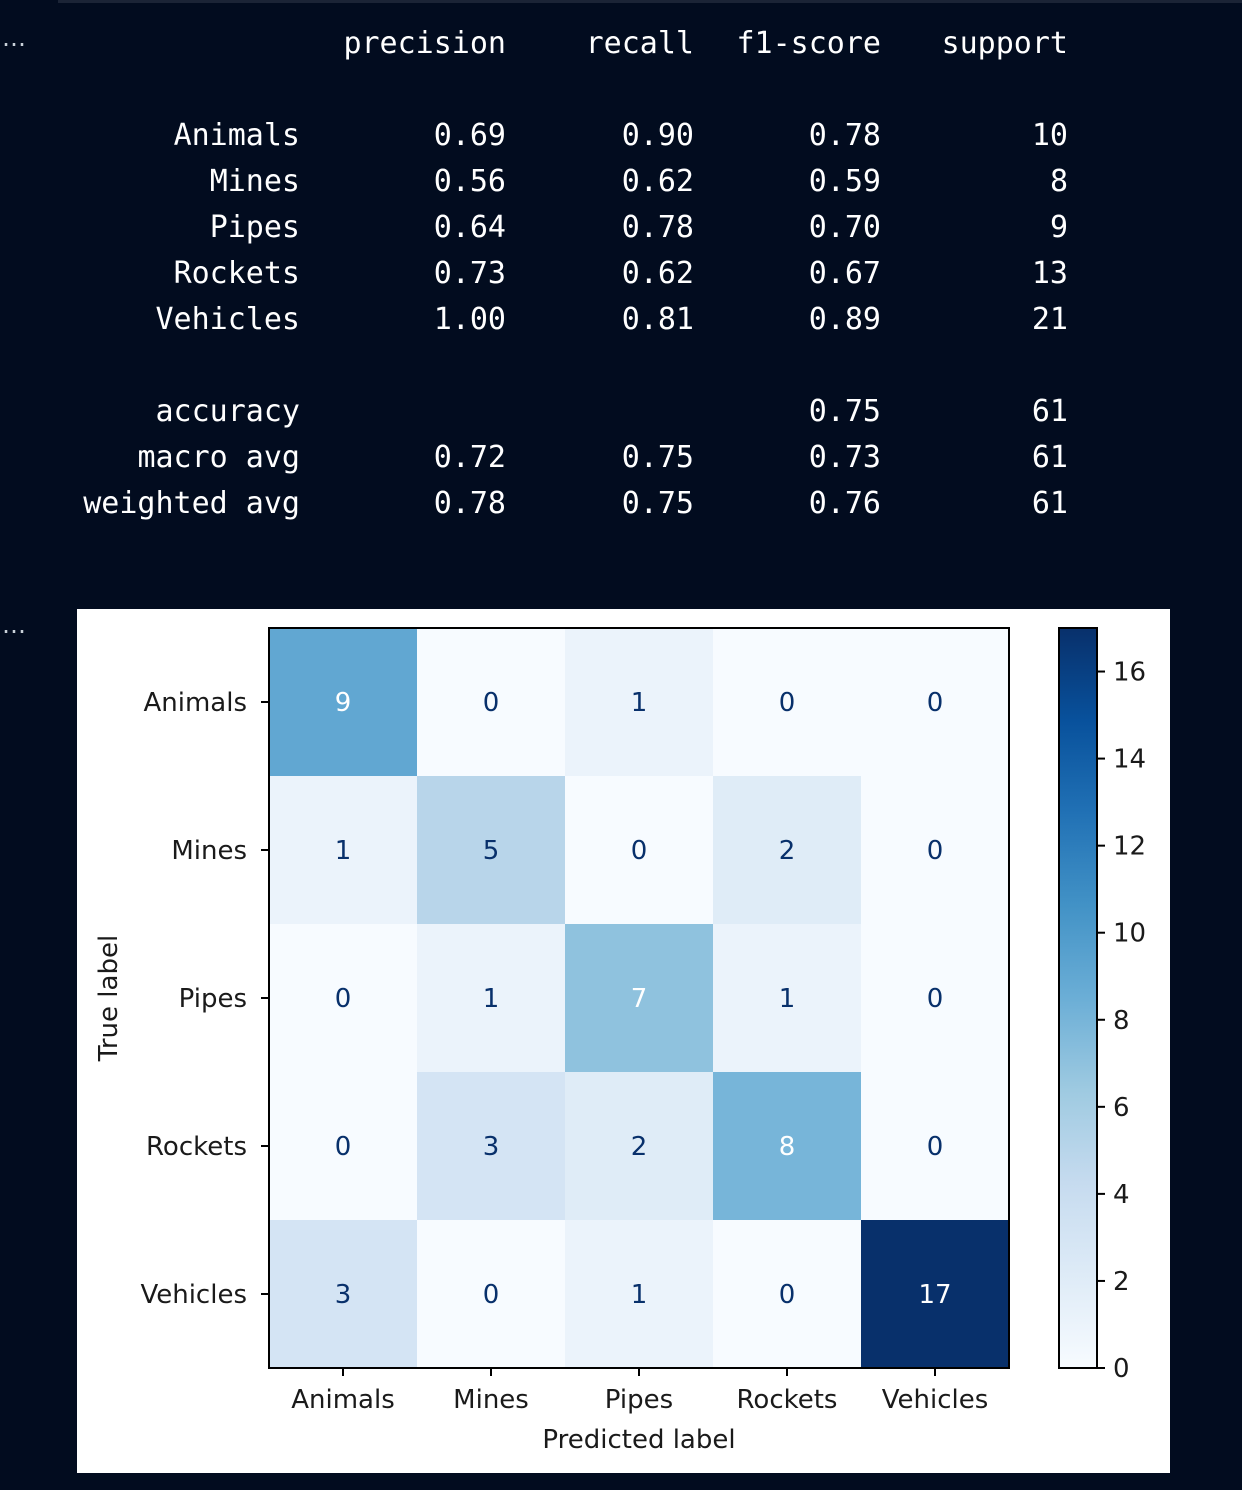 The width and height of the screenshot is (1242, 1490). I want to click on colorbar-tick-label: 4, so click(1121, 1195).